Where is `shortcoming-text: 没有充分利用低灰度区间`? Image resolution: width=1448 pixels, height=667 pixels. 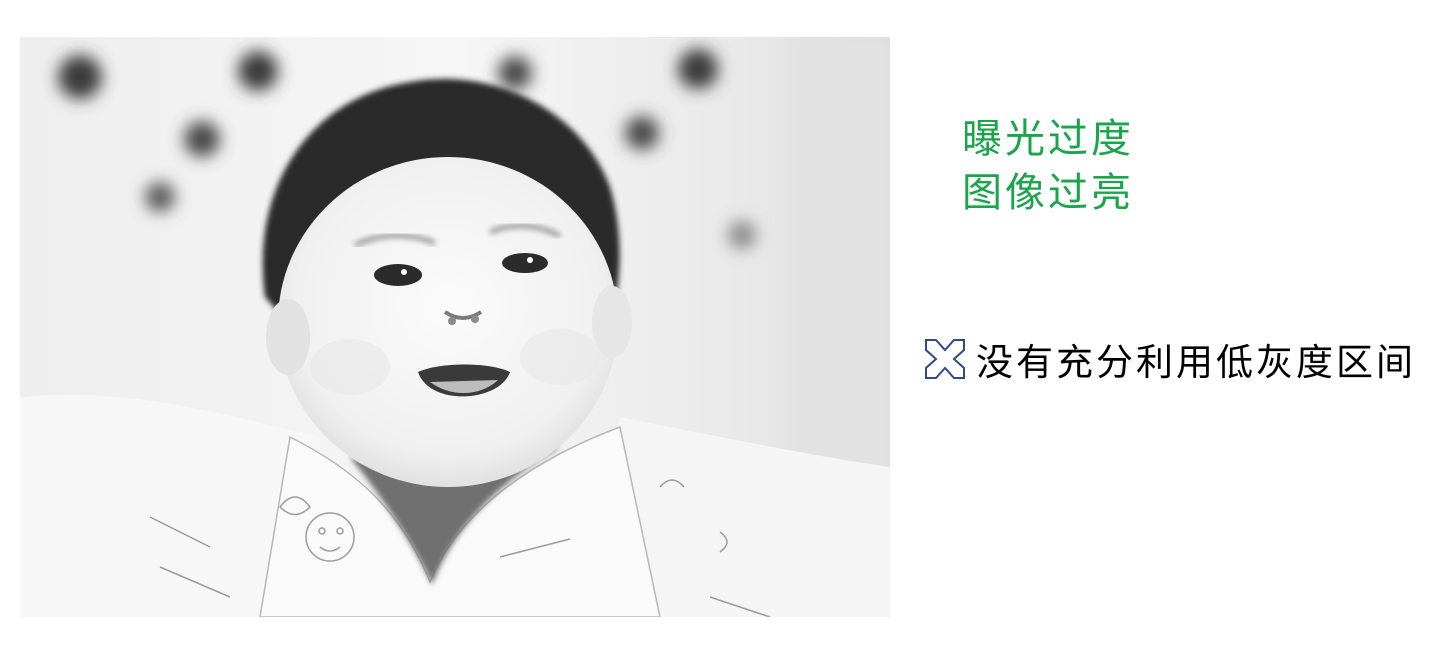
shortcoming-text: 没有充分利用低灰度区间 is located at coordinates (1196, 362).